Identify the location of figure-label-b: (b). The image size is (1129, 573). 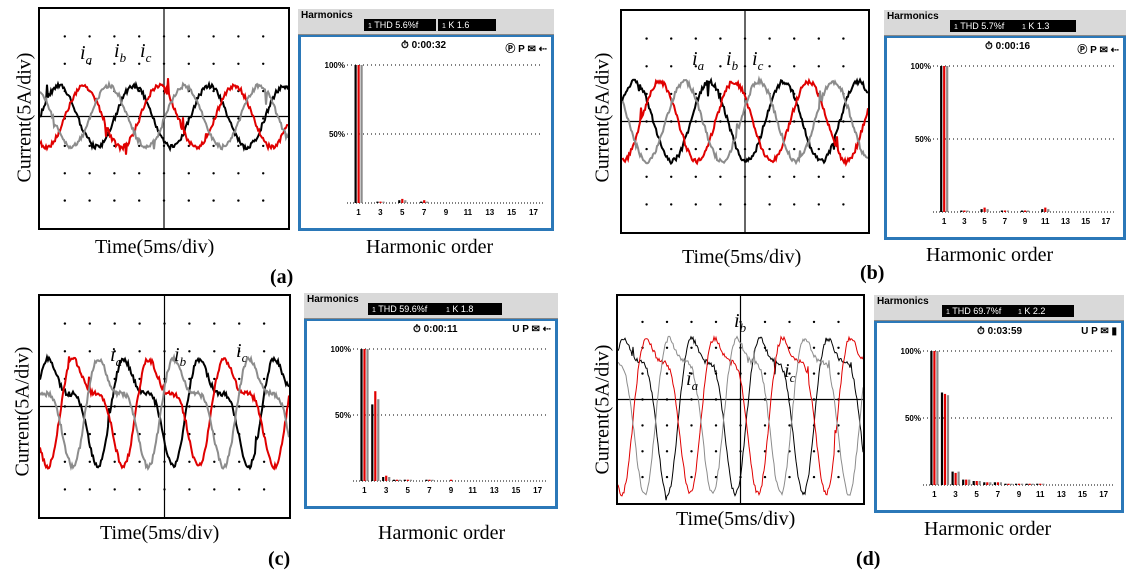
(872, 273).